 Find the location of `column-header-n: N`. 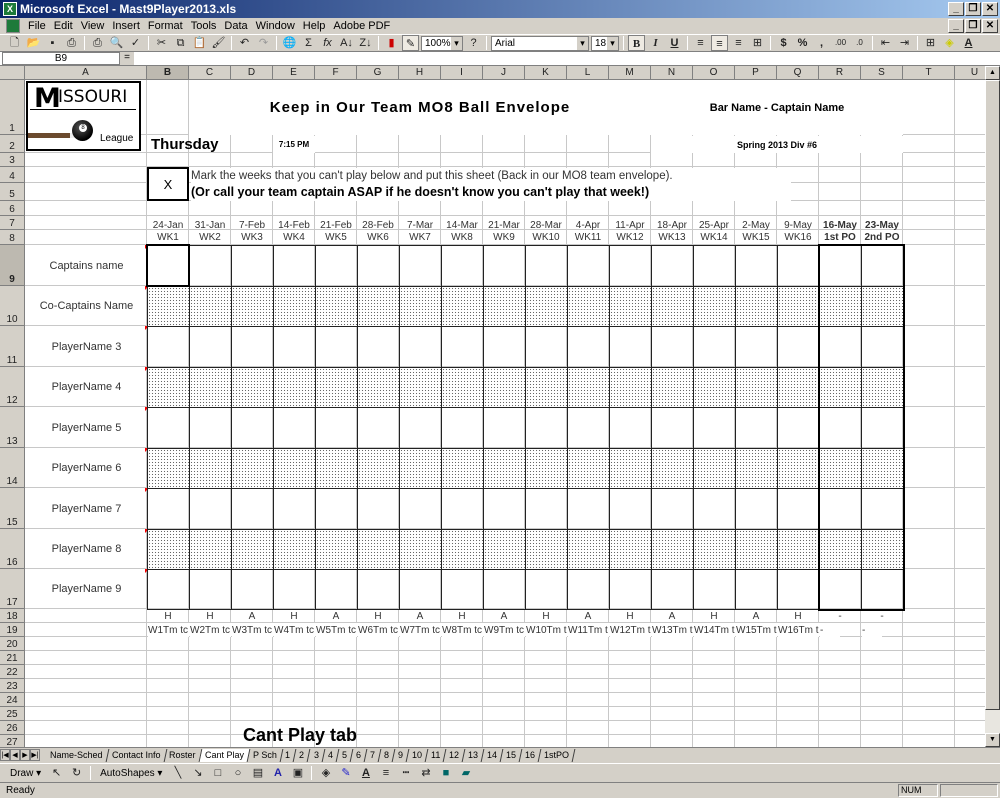

column-header-n: N is located at coordinates (672, 73).